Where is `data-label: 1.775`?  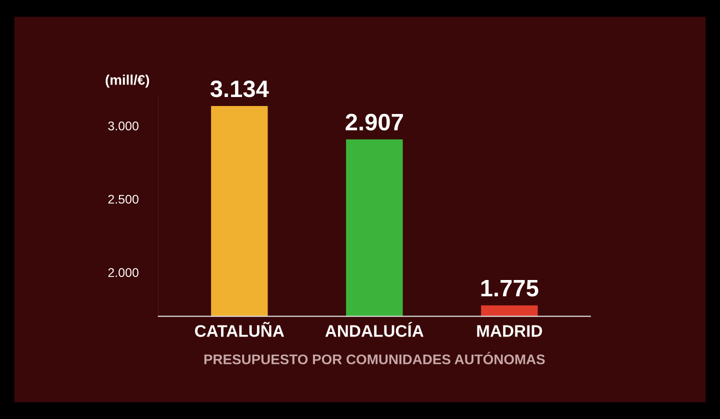
data-label: 1.775 is located at coordinates (509, 288).